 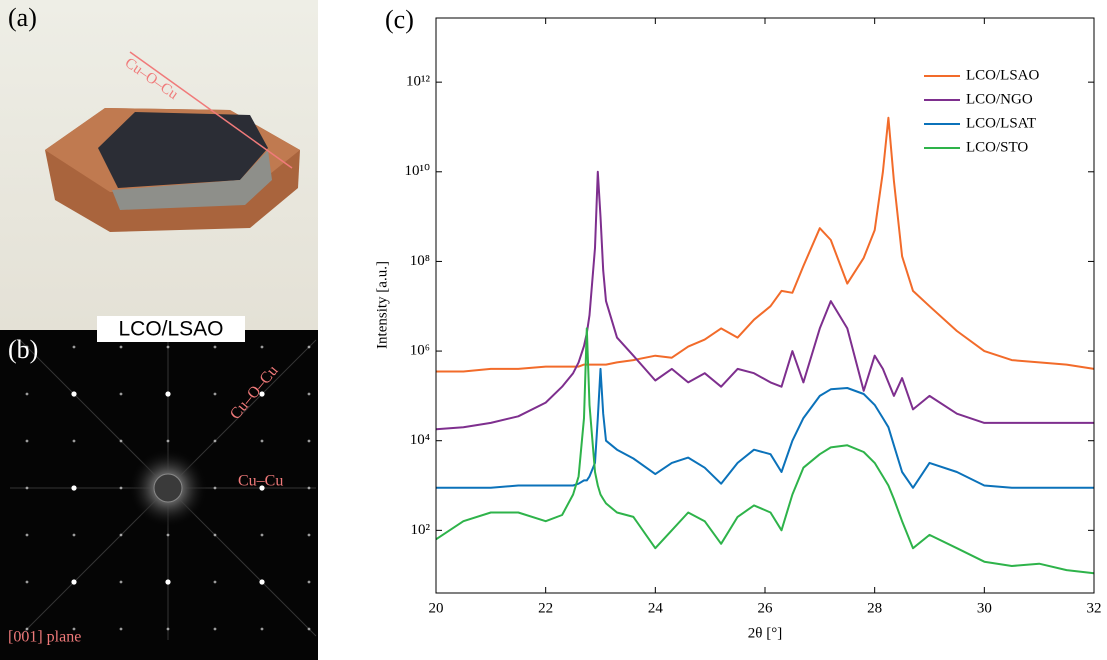 What do you see at coordinates (420, 351) in the screenshot?
I see `y-tick-label: 10⁶` at bounding box center [420, 351].